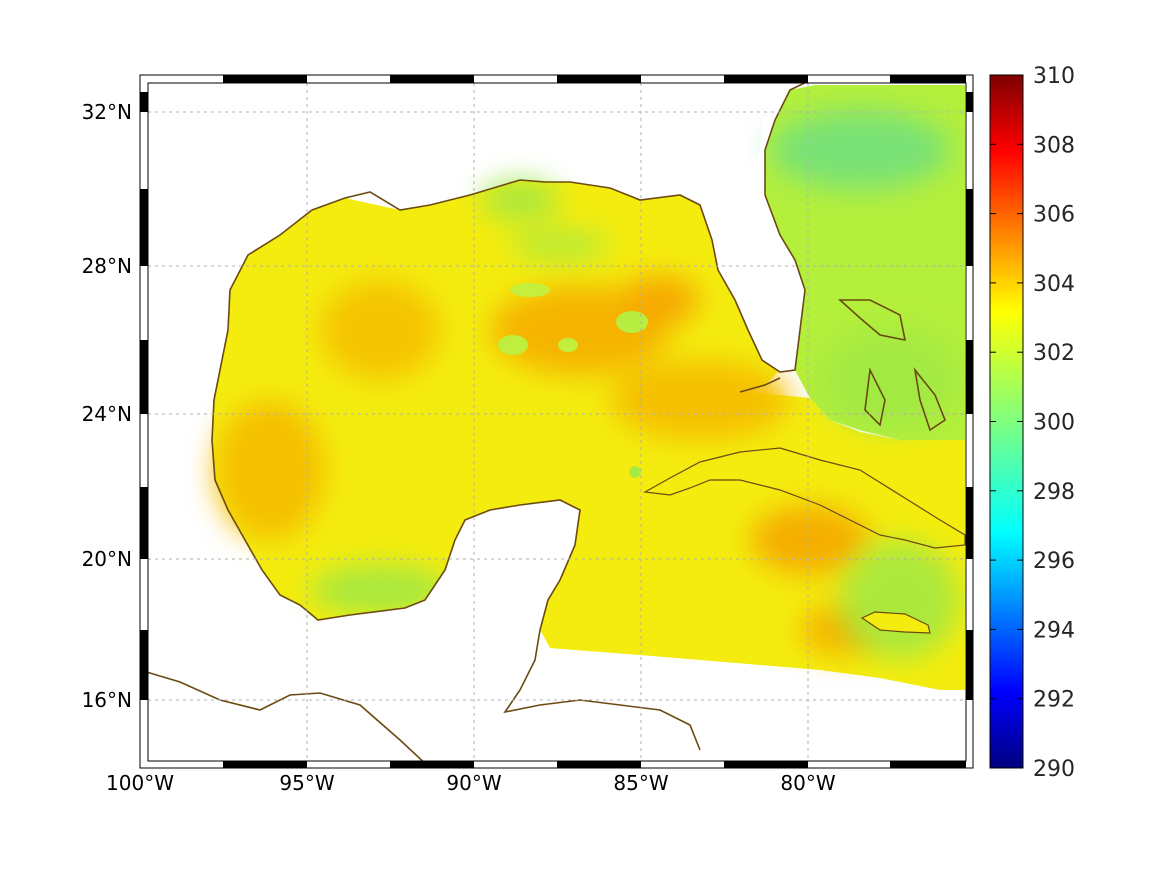 Image resolution: width=1167 pixels, height=875 pixels. Describe the element at coordinates (1054, 561) in the screenshot. I see `colorbar-tick-label: 296` at that location.